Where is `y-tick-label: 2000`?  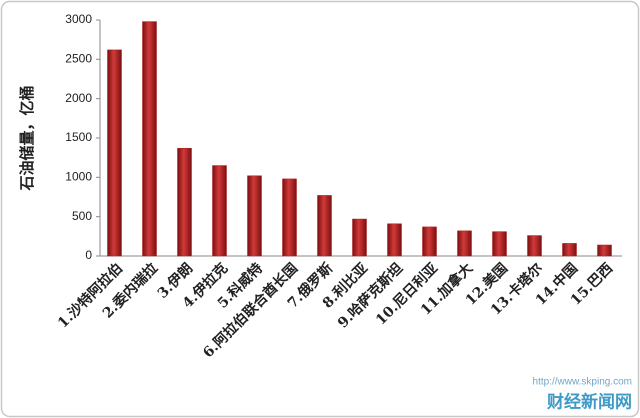 y-tick-label: 2000 is located at coordinates (78, 98).